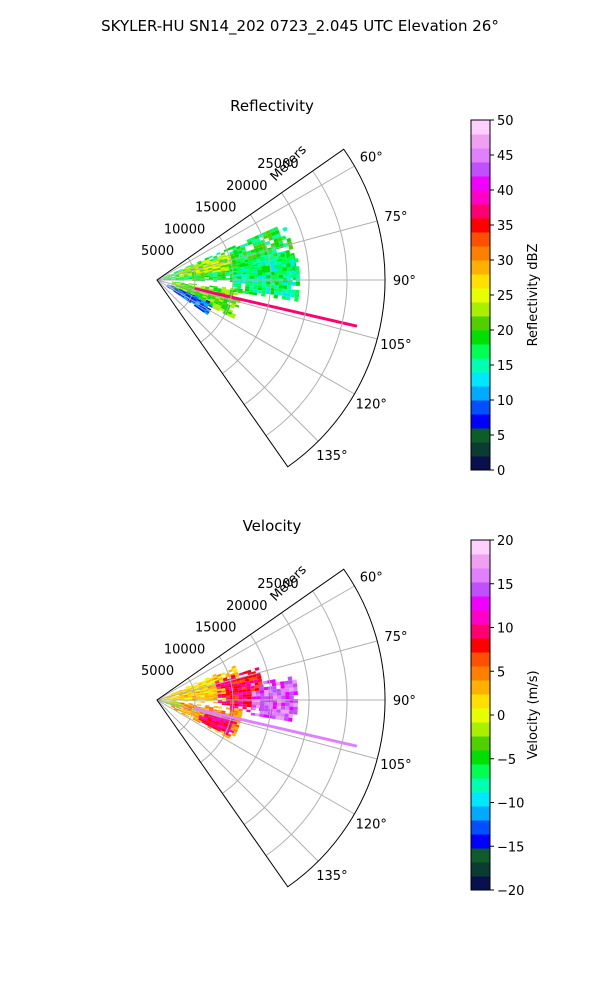  Describe the element at coordinates (157, 251) in the screenshot. I see `radial-tick-label: 5000` at that location.